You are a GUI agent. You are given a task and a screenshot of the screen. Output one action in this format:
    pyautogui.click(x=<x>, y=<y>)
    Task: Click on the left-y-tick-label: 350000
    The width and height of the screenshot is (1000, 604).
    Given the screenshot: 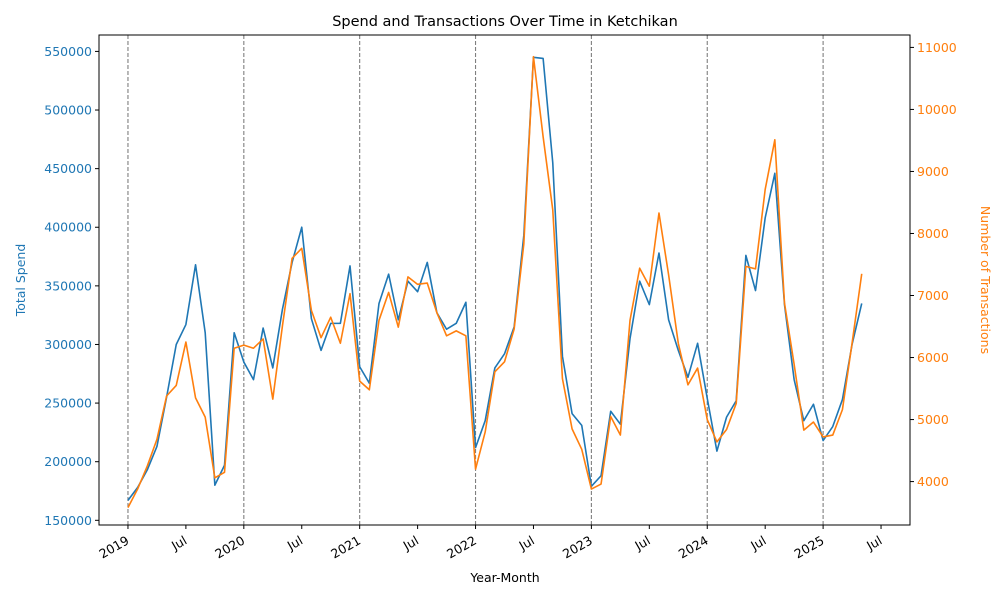 What is the action you would take?
    pyautogui.click(x=68, y=285)
    